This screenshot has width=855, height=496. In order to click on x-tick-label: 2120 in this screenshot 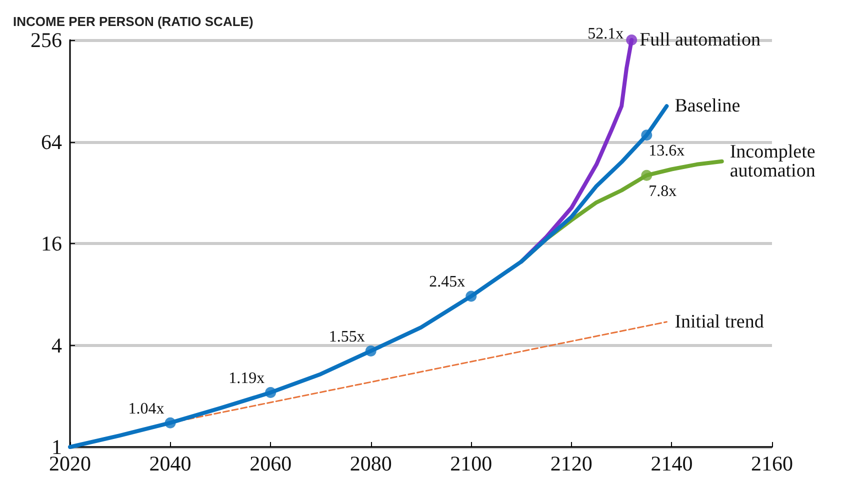, I will do `click(571, 464)`.